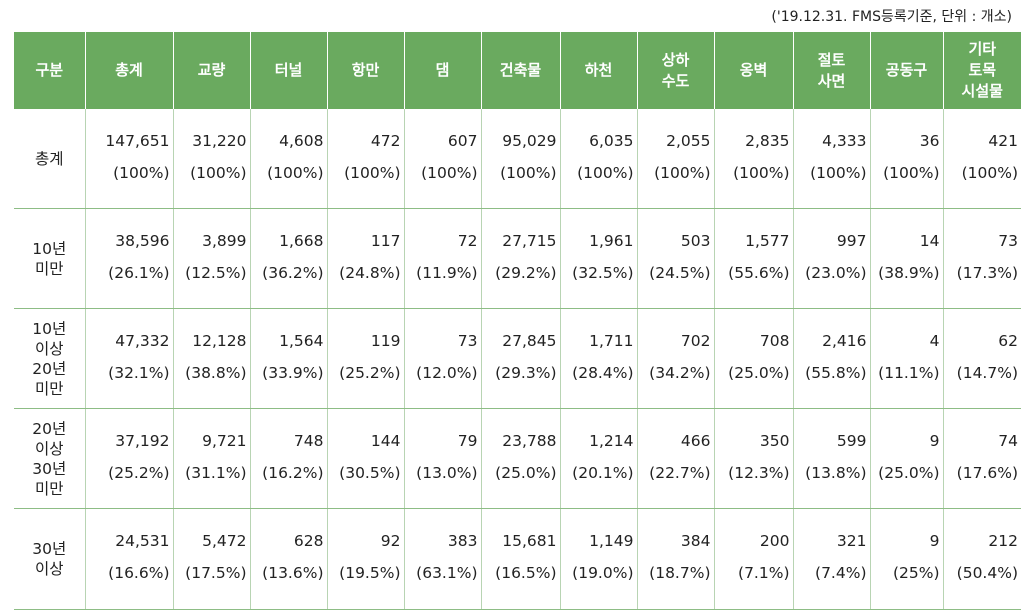 This screenshot has height=616, width=1034. I want to click on table-cell: 95,029 (100%), so click(520, 159).